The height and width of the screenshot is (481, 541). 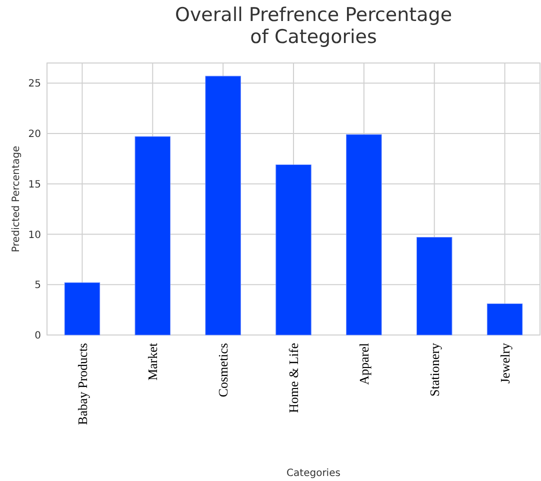 What do you see at coordinates (37, 336) in the screenshot?
I see `y-tick-label: 0` at bounding box center [37, 336].